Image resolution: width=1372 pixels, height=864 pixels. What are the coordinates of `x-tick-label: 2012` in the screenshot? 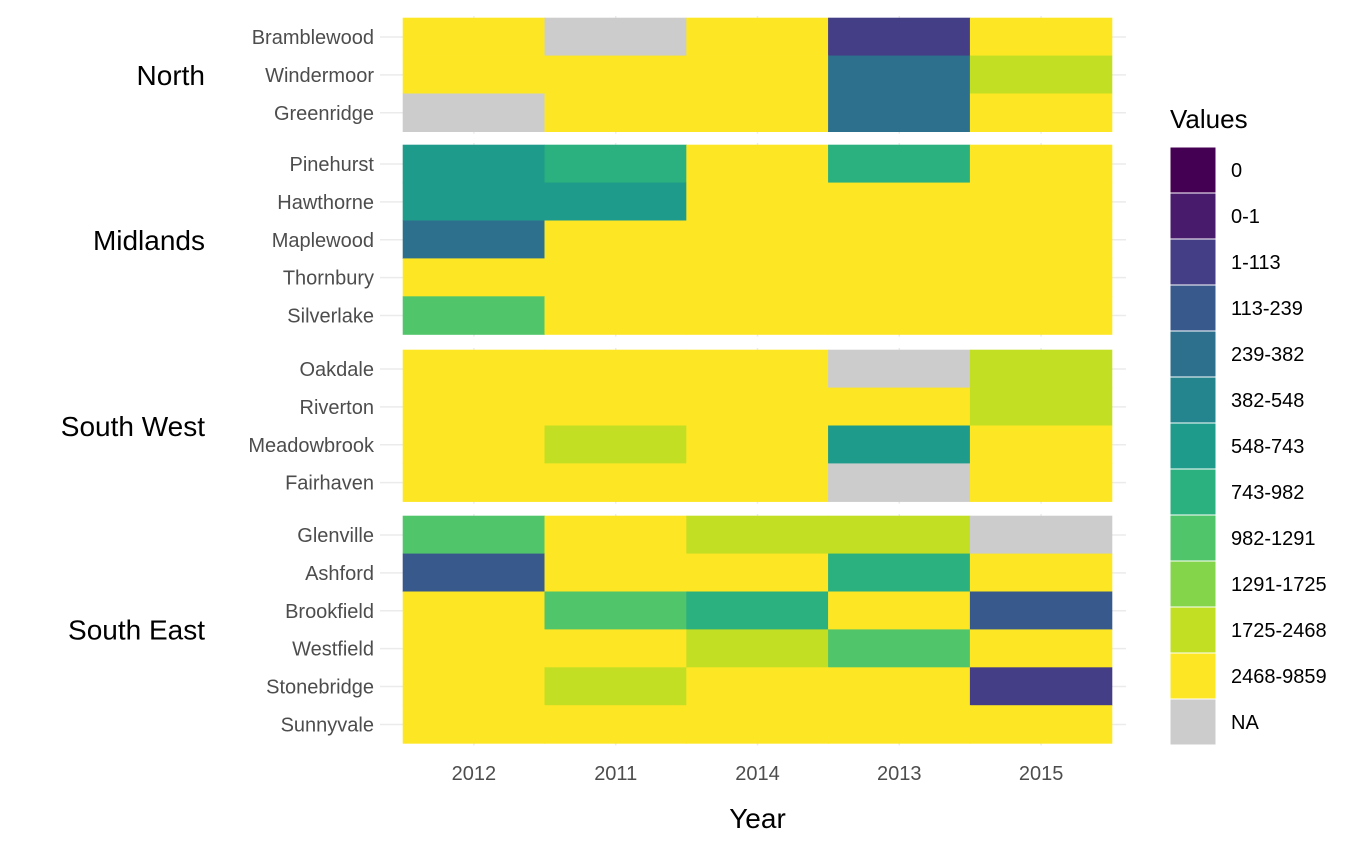 It's located at (474, 774).